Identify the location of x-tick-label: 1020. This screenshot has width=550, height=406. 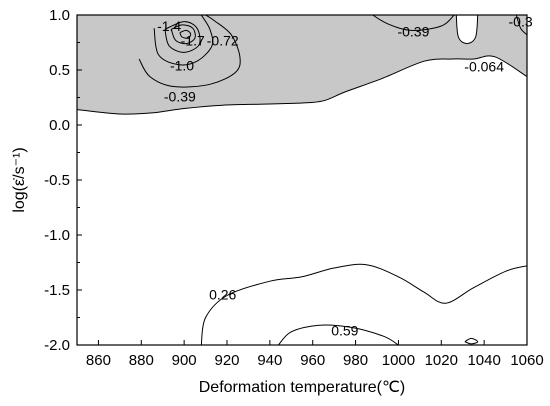
(441, 360).